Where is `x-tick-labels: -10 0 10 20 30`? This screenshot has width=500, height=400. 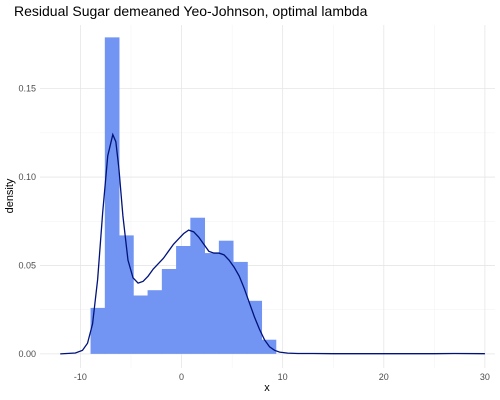
x-tick-labels: -10 0 10 20 30 is located at coordinates (282, 377).